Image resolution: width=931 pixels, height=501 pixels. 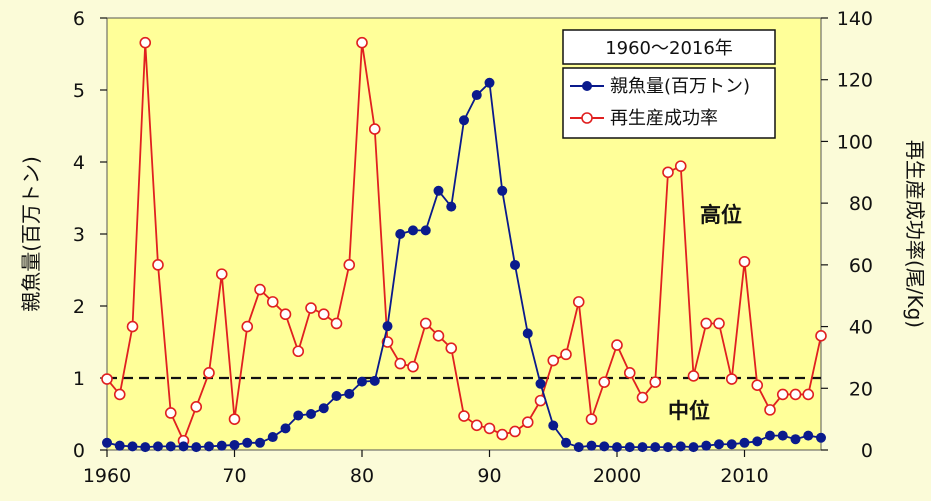 I want to click on right-tick-label: 120, so click(x=855, y=81).